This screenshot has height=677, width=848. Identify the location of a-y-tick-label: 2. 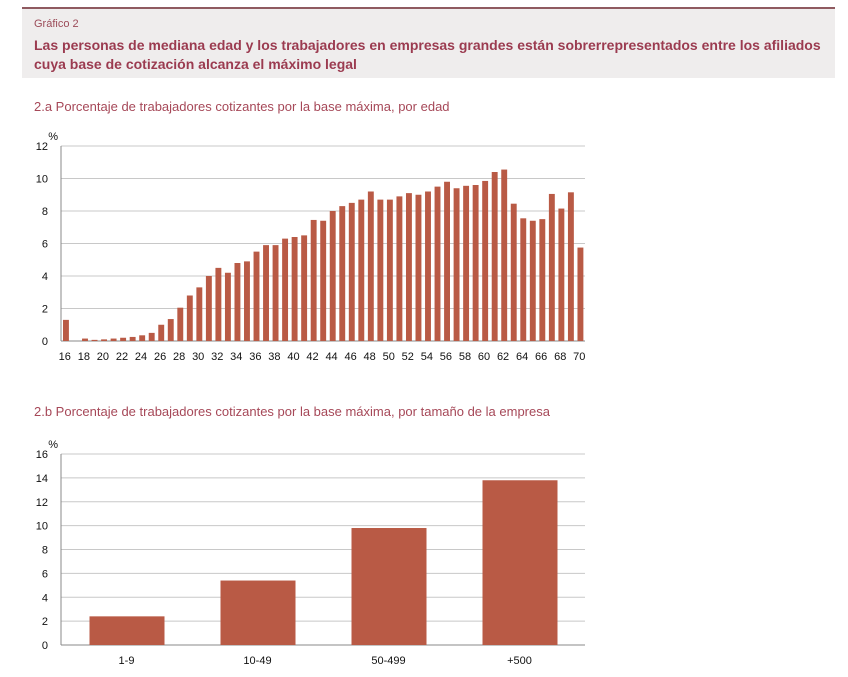
(45, 310).